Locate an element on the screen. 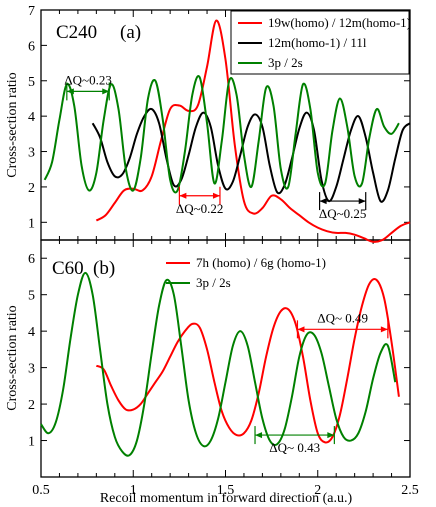 Image resolution: width=436 pixels, height=507 pixels. y-tick-label-a: 2 is located at coordinates (31, 188).